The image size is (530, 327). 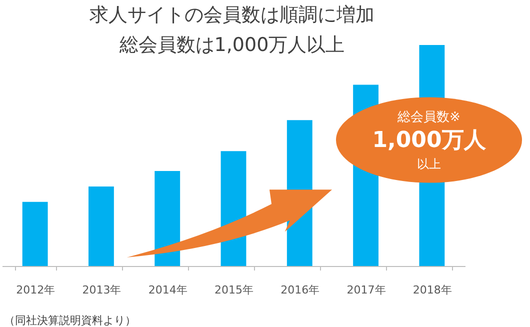 I want to click on x-tick-label: 2014年, so click(x=168, y=290).